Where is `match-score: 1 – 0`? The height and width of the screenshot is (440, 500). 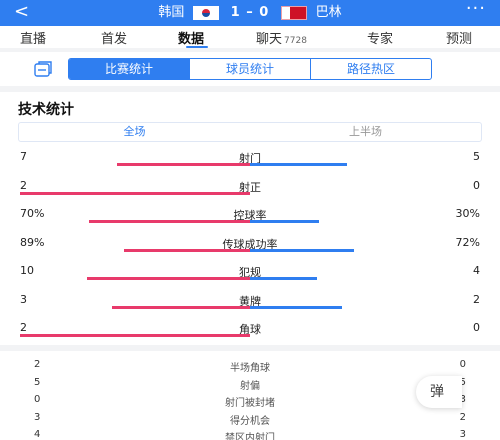 match-score: 1 – 0 is located at coordinates (250, 12).